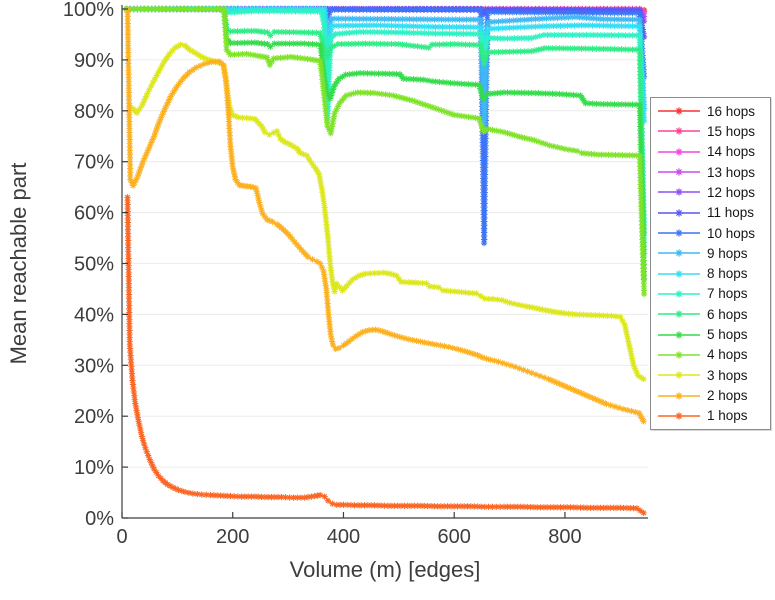 Image resolution: width=775 pixels, height=600 pixels. Describe the element at coordinates (727, 294) in the screenshot. I see `legend-entry-label: 7 hops` at that location.